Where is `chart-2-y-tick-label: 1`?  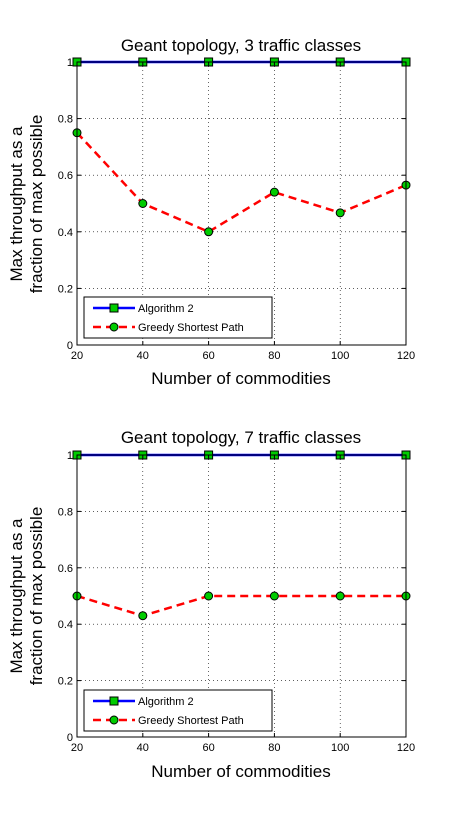 chart-2-y-tick-label: 1 is located at coordinates (70, 456).